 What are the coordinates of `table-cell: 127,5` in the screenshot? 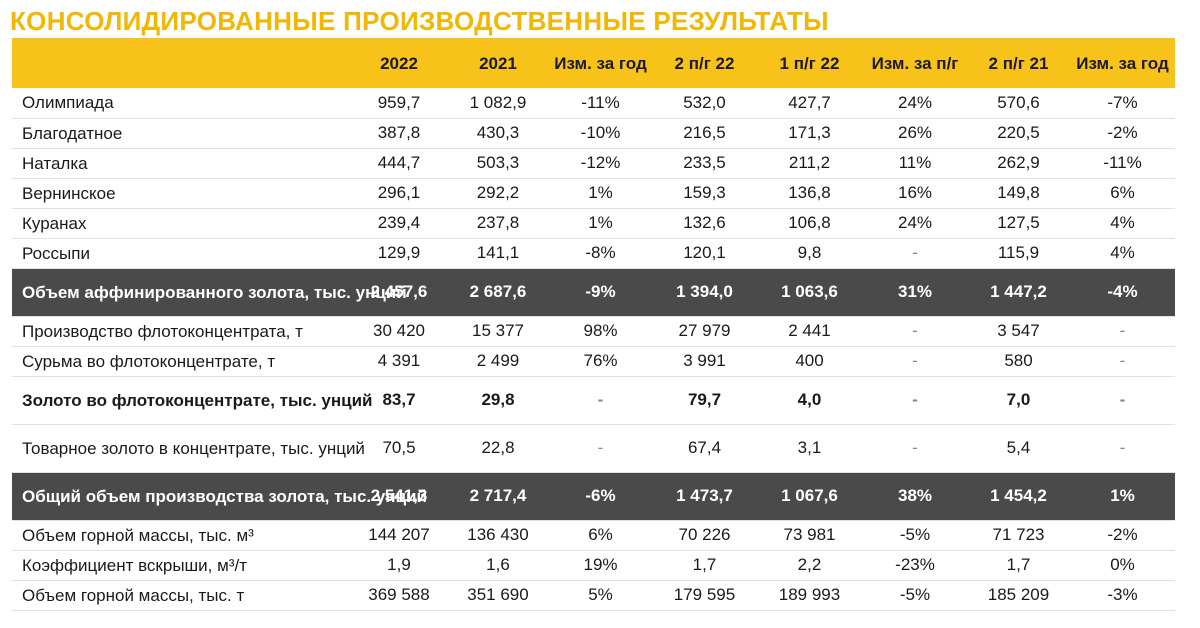 It's located at (1018, 222).